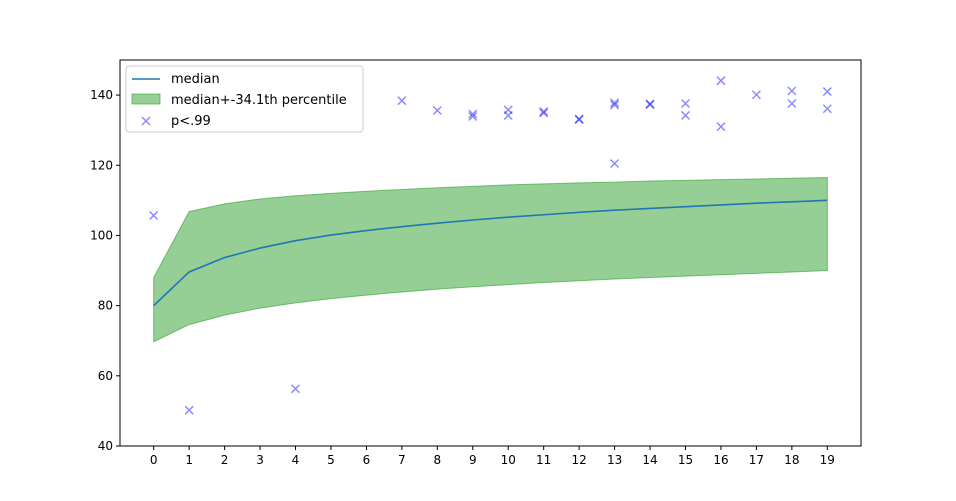  What do you see at coordinates (191, 121) in the screenshot?
I see `legend-scatter-label: p<.99` at bounding box center [191, 121].